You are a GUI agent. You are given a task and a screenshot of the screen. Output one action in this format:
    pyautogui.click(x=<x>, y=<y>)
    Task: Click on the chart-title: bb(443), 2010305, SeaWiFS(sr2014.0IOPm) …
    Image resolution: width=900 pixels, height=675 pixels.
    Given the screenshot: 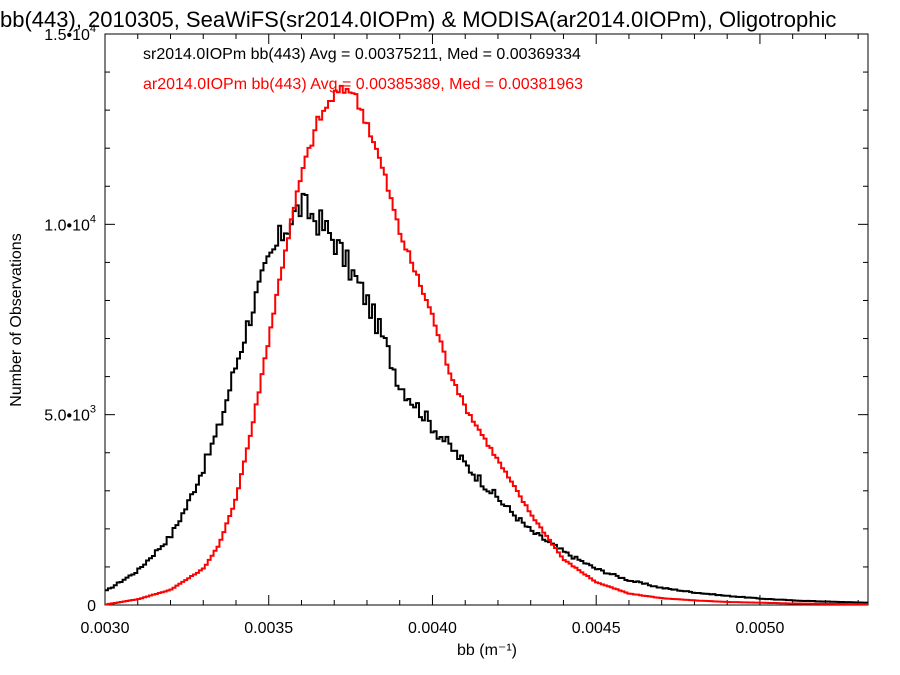 What is the action you would take?
    pyautogui.click(x=418, y=19)
    